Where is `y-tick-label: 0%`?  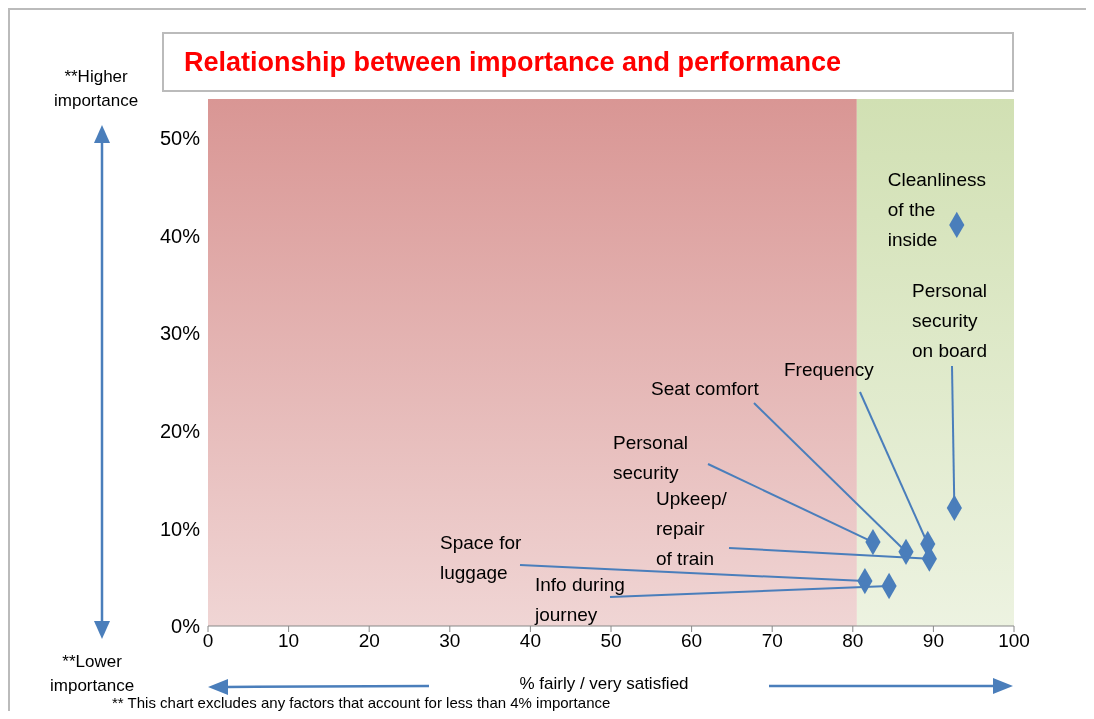 y-tick-label: 0% is located at coordinates (186, 626).